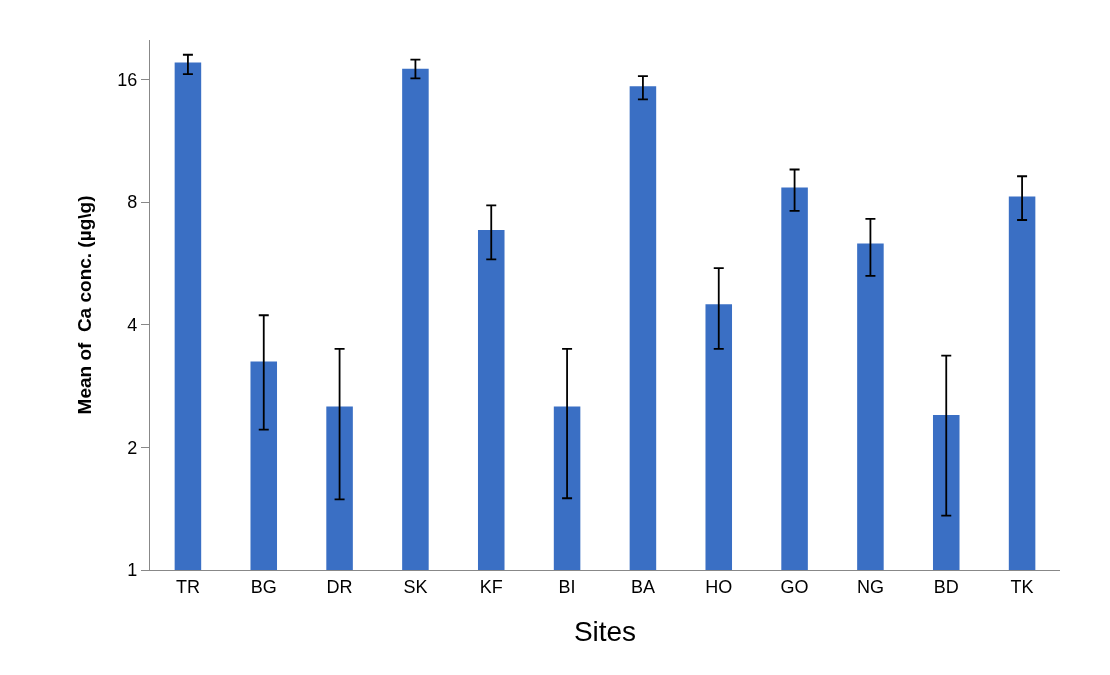 The height and width of the screenshot is (675, 1110). Describe the element at coordinates (870, 586) in the screenshot. I see `x-tick-label: NG` at that location.